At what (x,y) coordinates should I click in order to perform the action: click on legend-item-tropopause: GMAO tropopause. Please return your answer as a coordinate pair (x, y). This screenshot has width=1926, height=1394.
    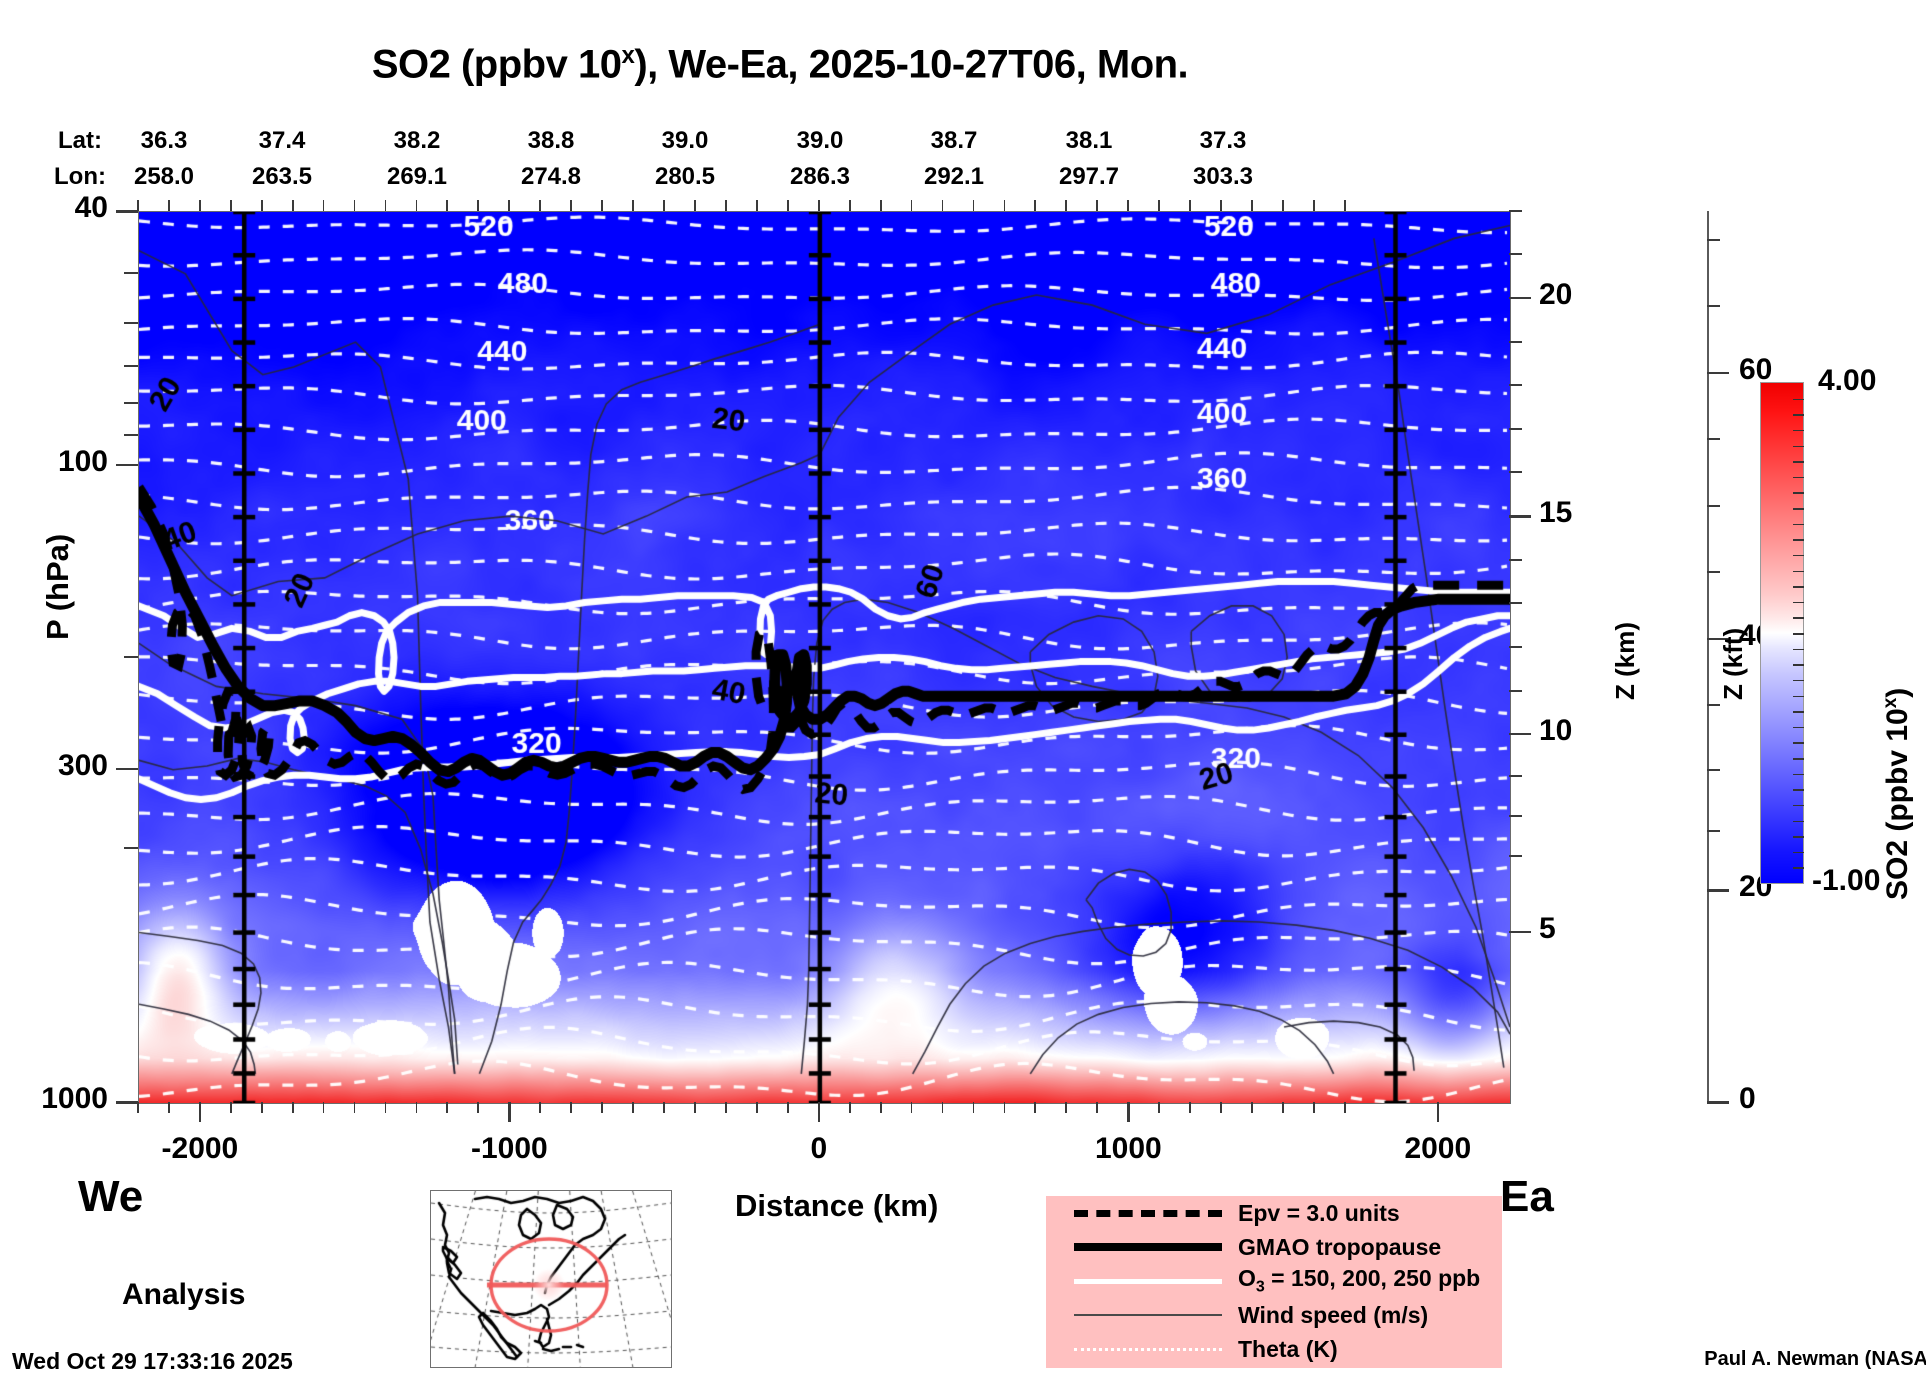
    Looking at the image, I should click on (1274, 1247).